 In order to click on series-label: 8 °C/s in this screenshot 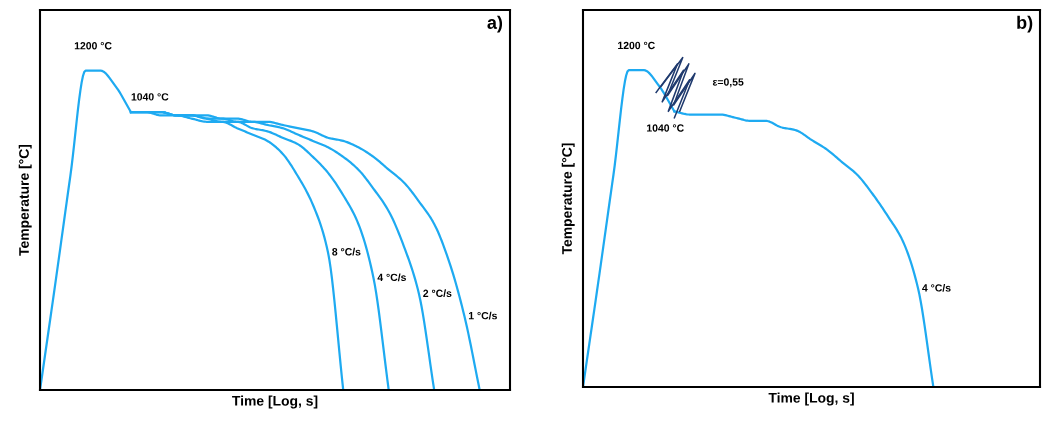, I will do `click(346, 251)`.